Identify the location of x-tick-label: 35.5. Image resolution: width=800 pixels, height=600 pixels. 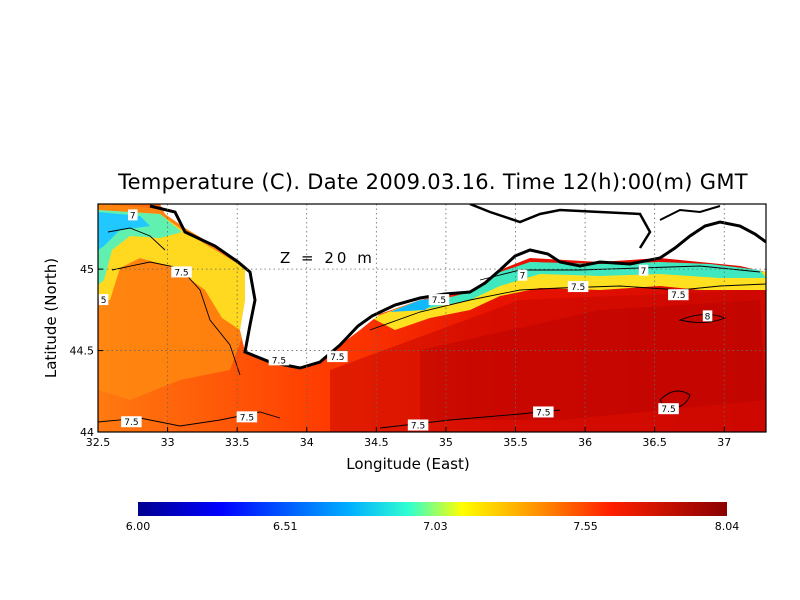
(515, 442).